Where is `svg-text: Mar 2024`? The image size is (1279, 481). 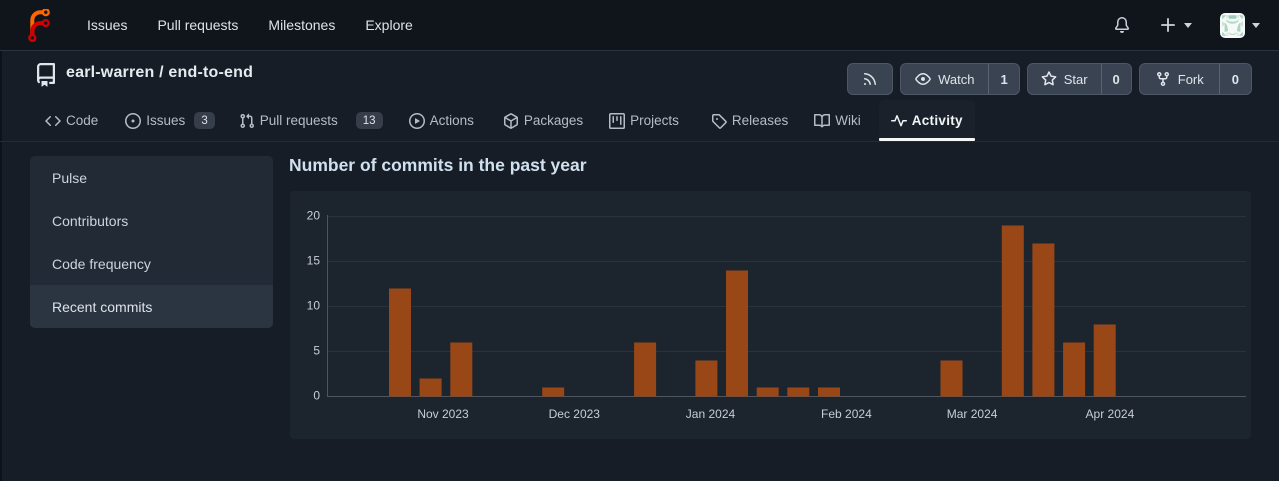
svg-text: Mar 2024 is located at coordinates (972, 414).